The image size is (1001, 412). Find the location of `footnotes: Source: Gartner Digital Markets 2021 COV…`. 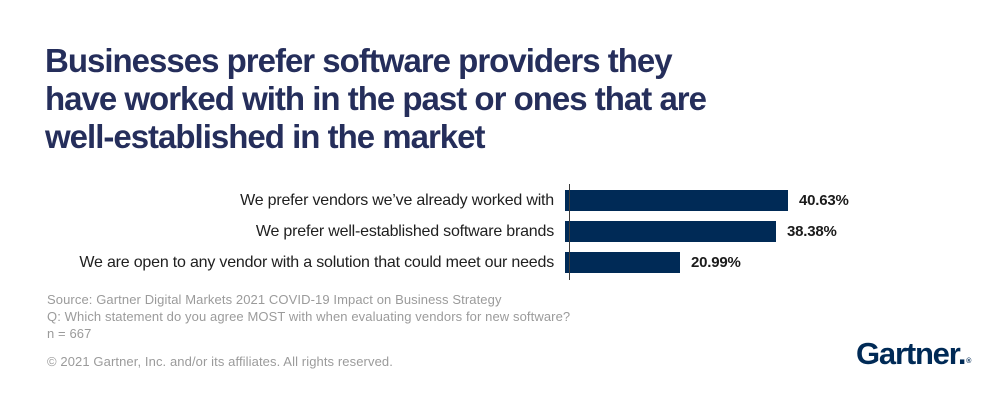

footnotes: Source: Gartner Digital Markets 2021 COV… is located at coordinates (308, 316).